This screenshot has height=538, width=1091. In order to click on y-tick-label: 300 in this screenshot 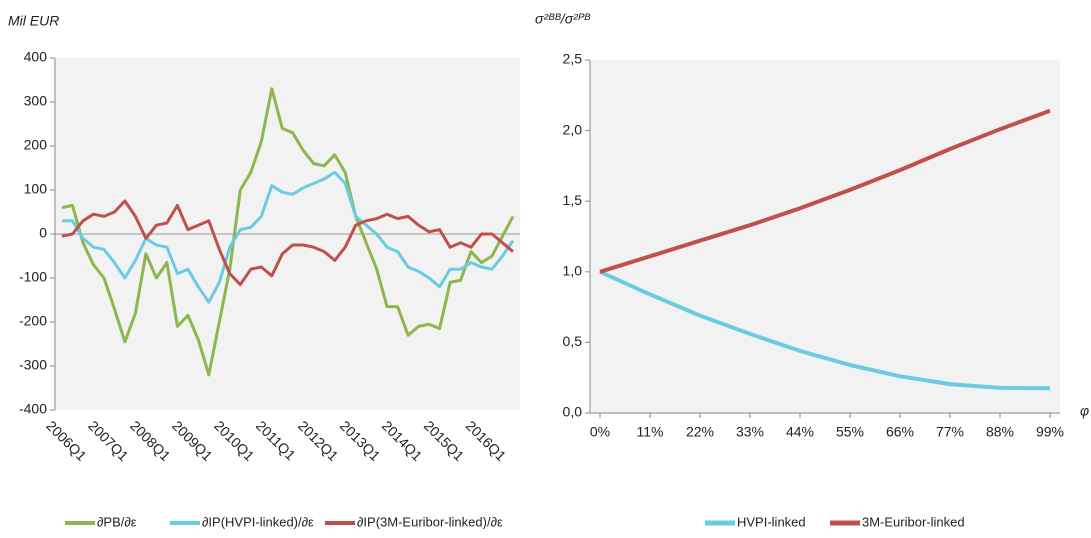, I will do `click(36, 101)`.